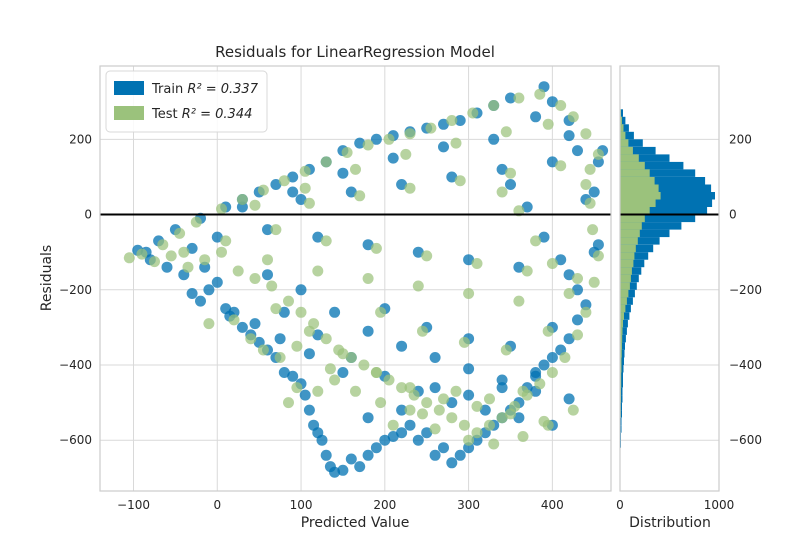  What do you see at coordinates (301, 505) in the screenshot?
I see `x-tick-label: 100` at bounding box center [301, 505].